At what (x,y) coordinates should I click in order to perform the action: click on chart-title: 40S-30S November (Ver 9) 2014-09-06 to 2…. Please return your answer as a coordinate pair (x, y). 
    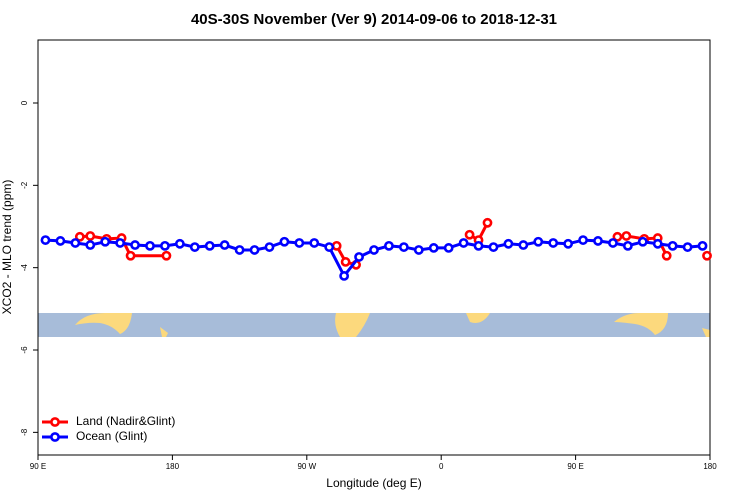
    Looking at the image, I should click on (374, 19).